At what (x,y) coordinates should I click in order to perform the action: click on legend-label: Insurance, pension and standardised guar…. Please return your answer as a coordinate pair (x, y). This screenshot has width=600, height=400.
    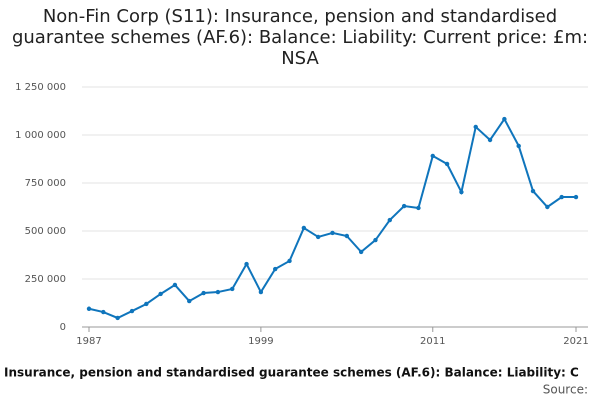
    Looking at the image, I should click on (291, 373).